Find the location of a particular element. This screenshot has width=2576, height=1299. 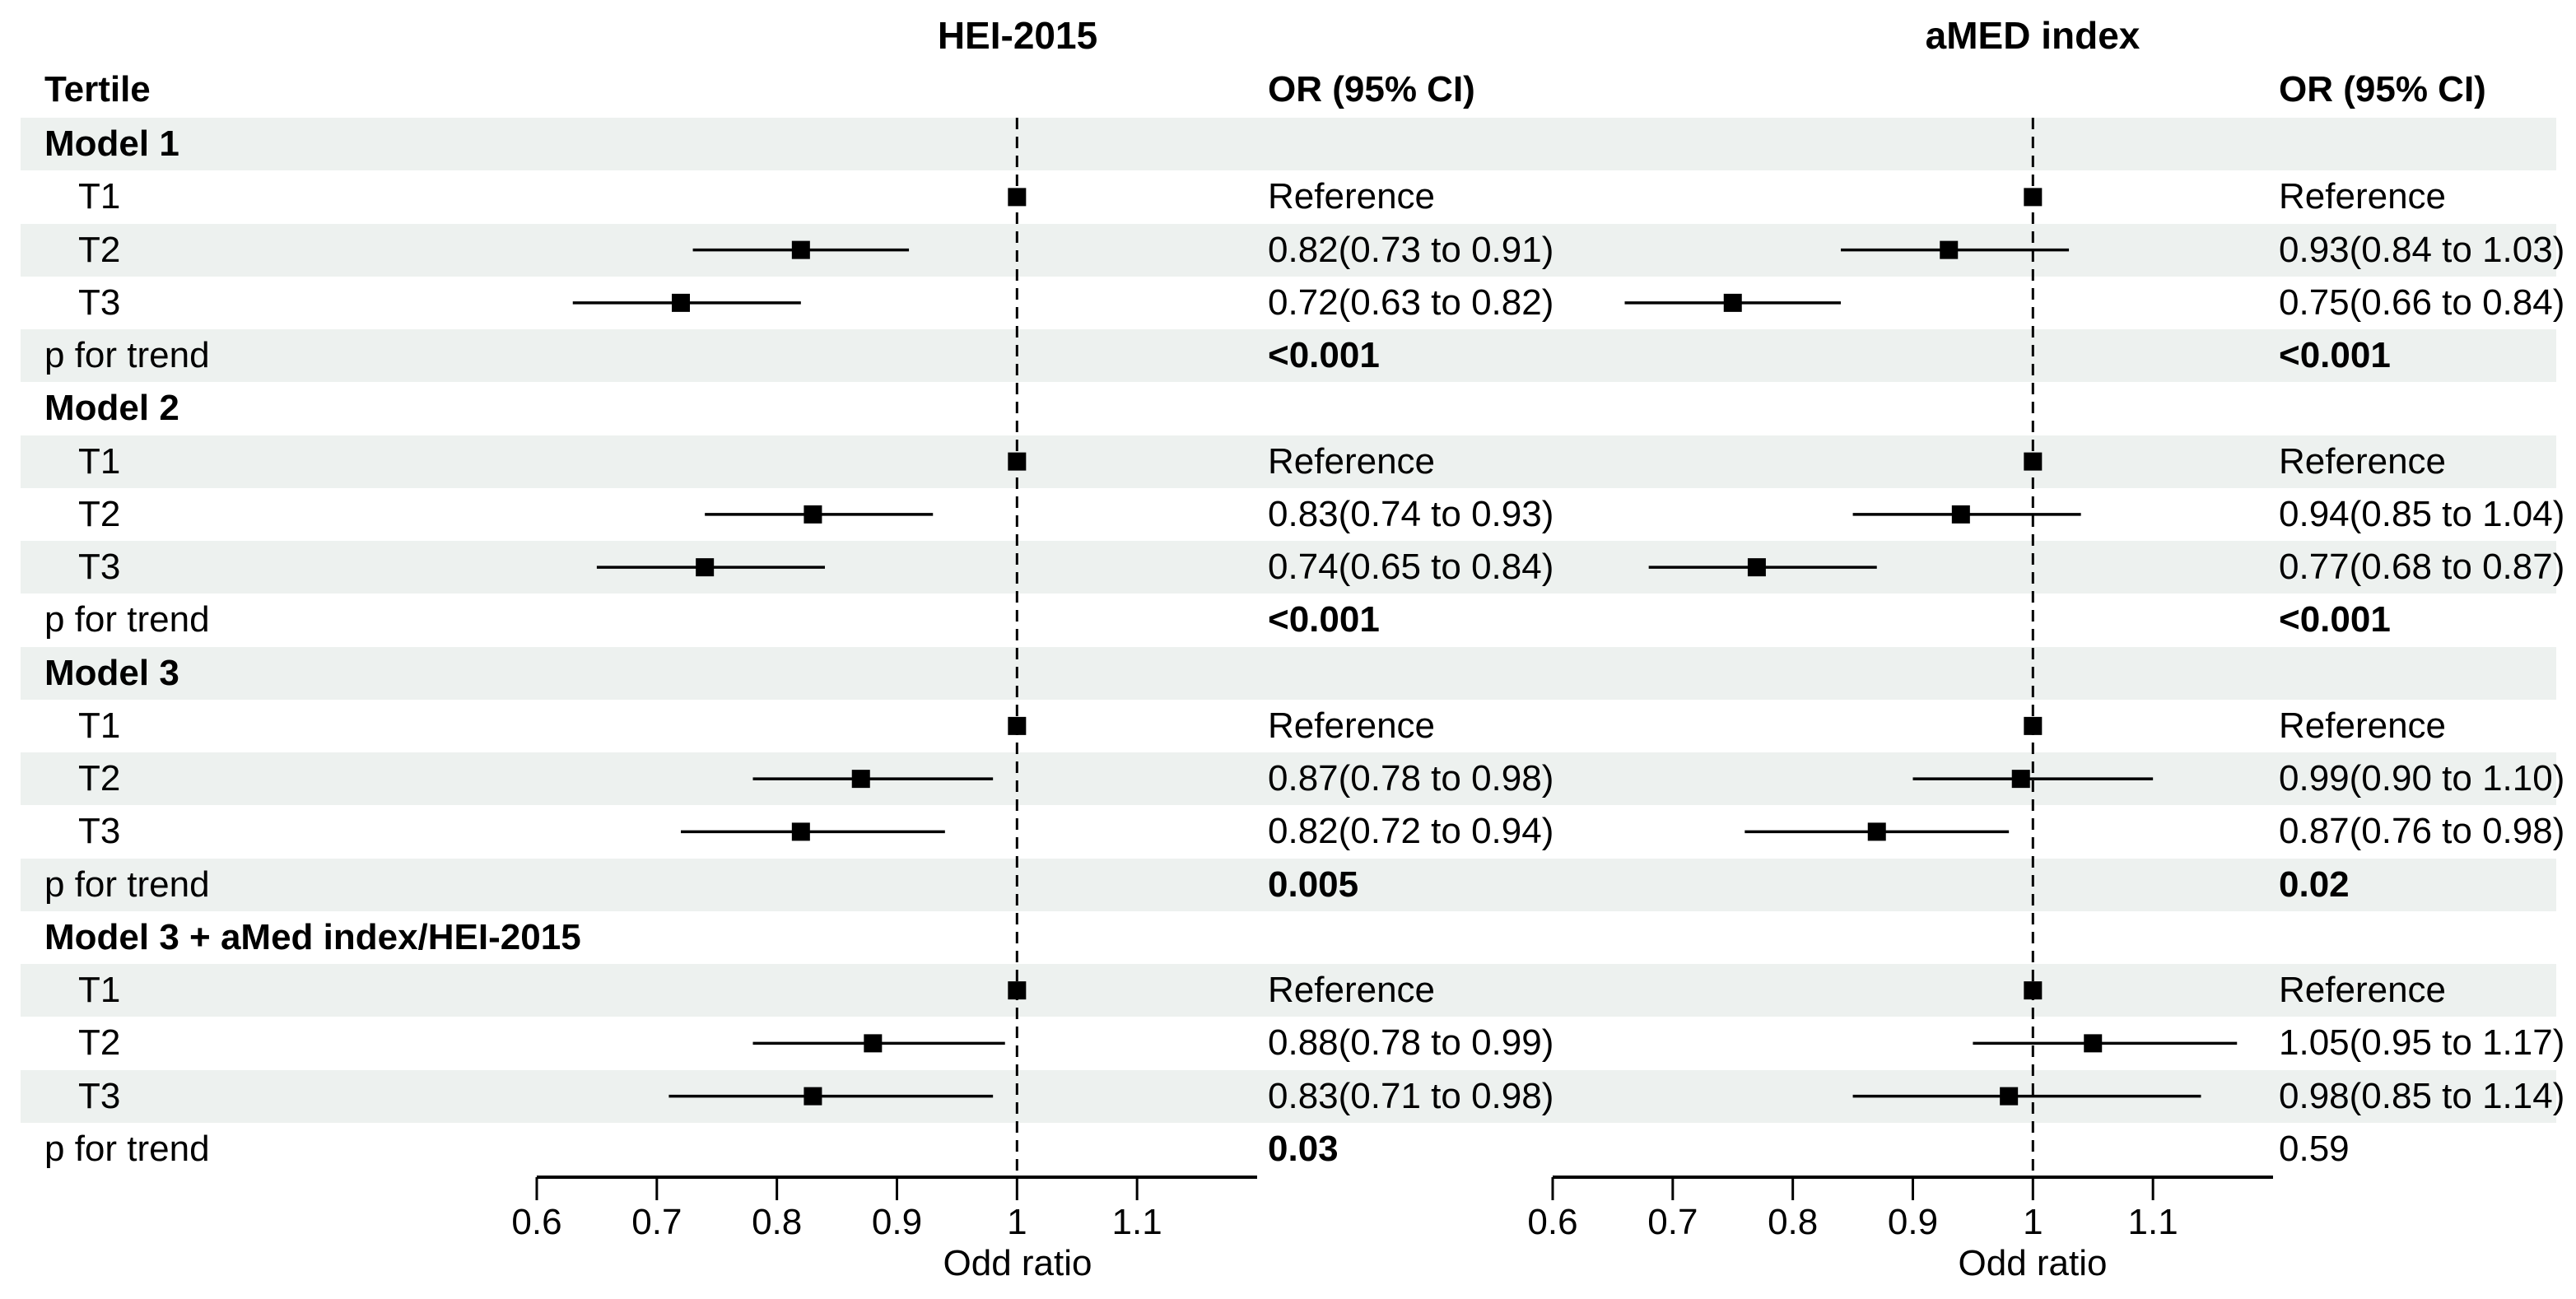

or-value-amed: 0.75(0.66 to 0.84) is located at coordinates (2422, 302).